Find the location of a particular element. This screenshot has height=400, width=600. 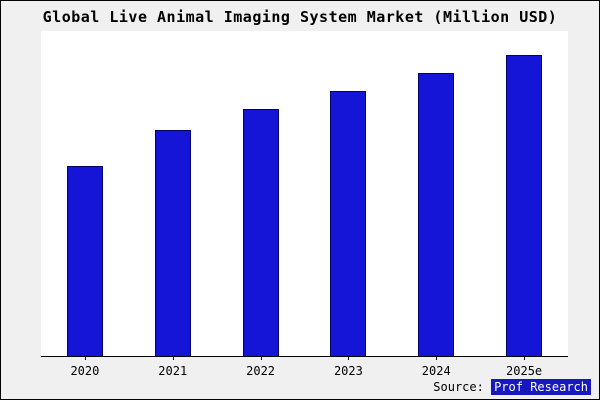

x-axis-label-2023: 2023 is located at coordinates (348, 371).